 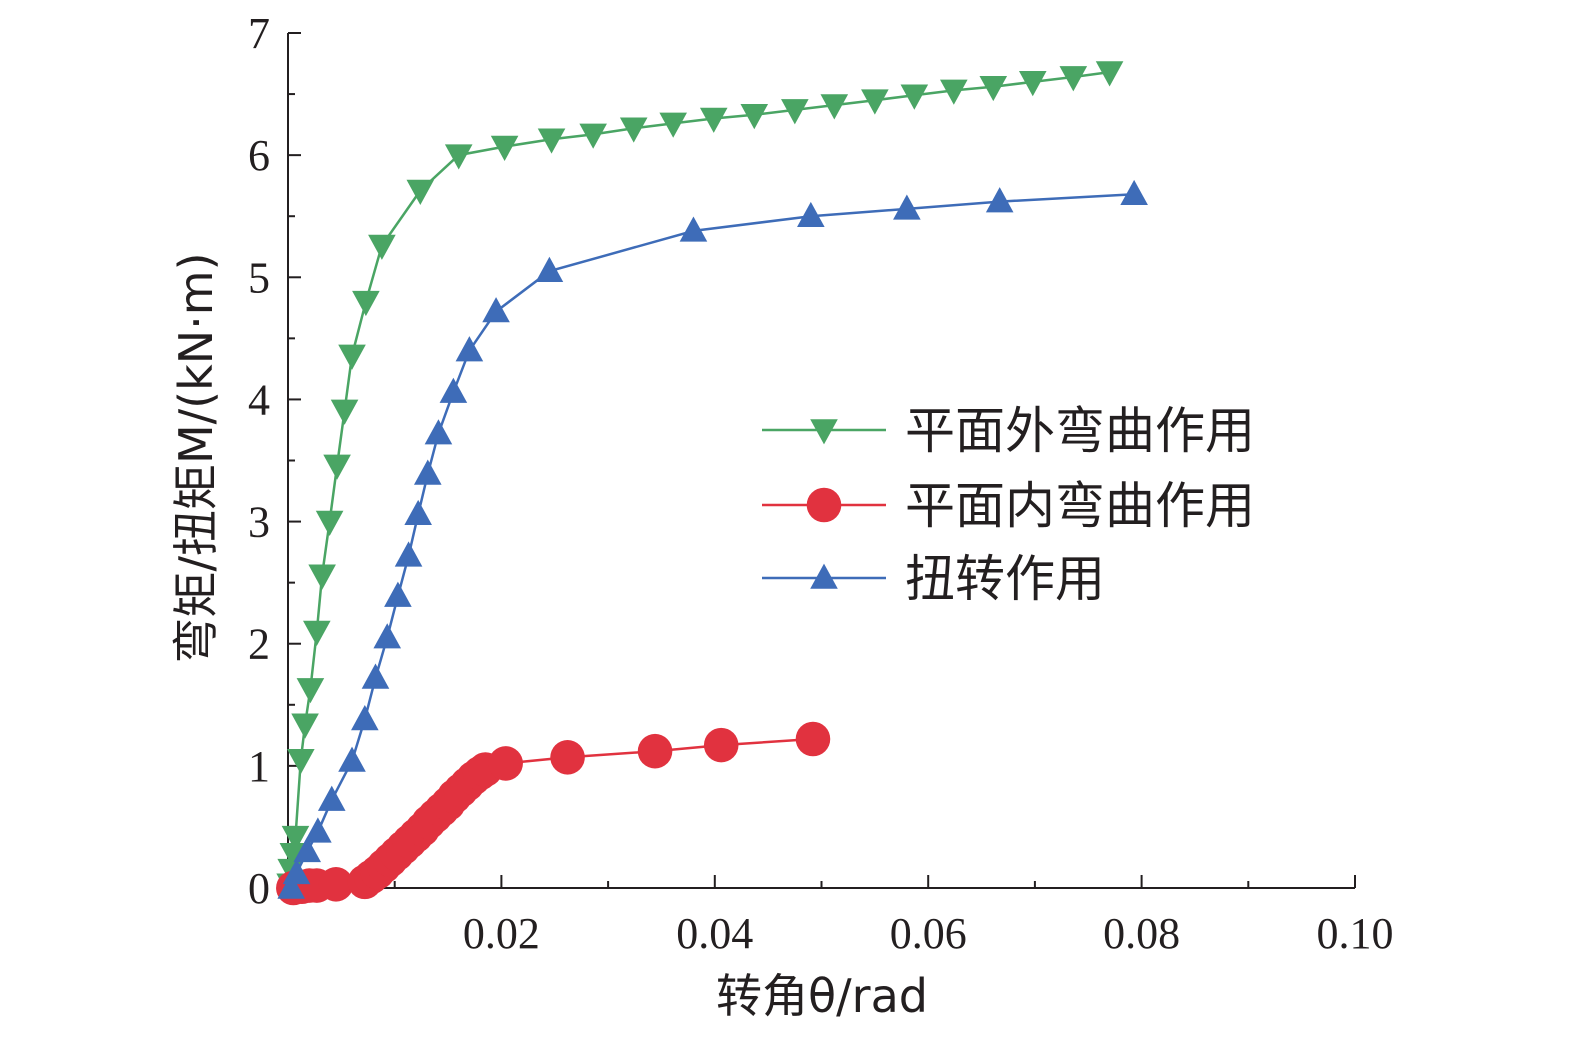 I want to click on x-tick-label: 0.02, so click(x=501, y=933).